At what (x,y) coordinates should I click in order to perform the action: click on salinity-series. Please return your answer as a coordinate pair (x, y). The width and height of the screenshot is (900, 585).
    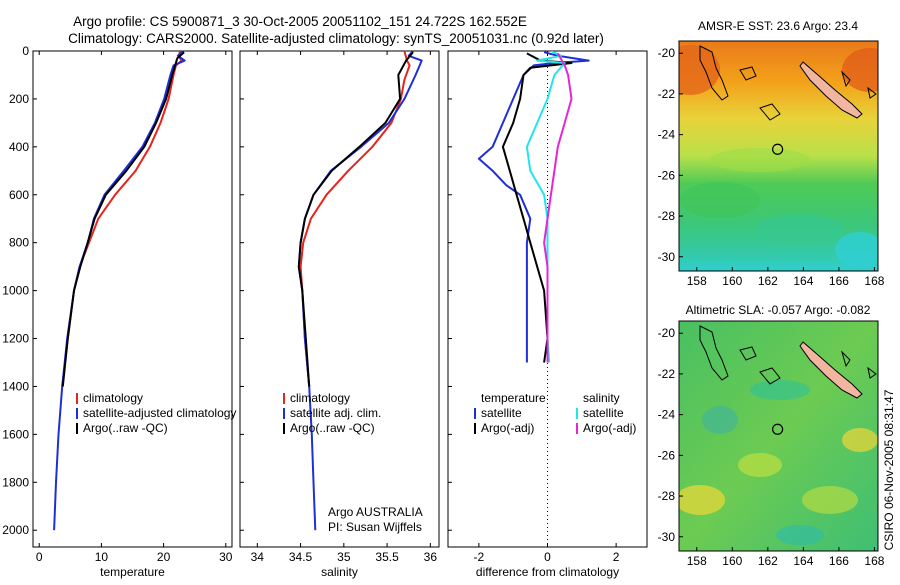
    Looking at the image, I should click on (360, 291).